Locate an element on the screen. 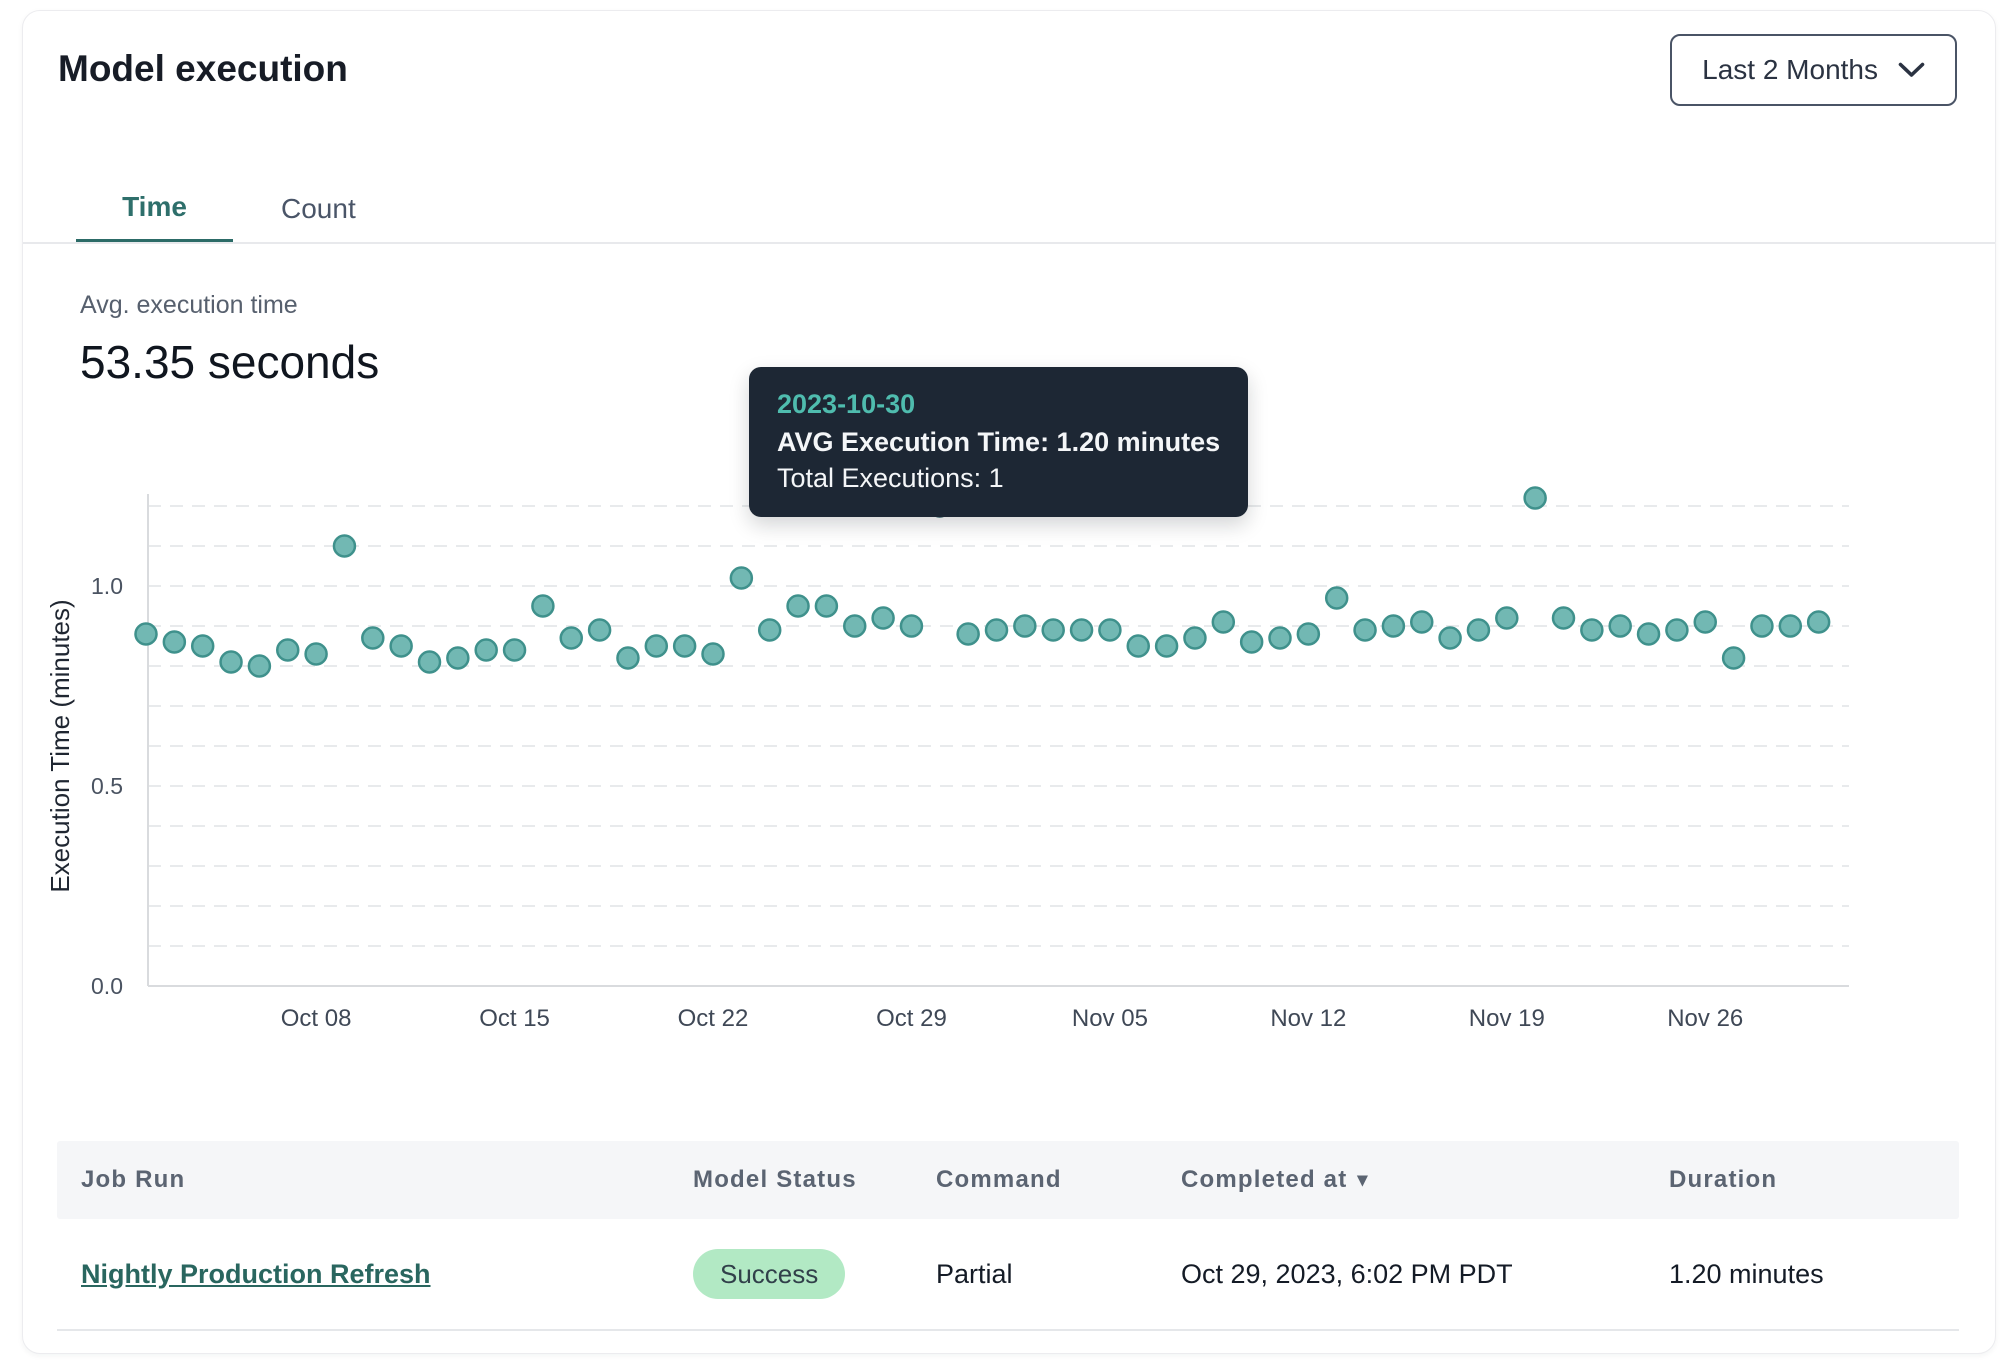 The image size is (2016, 1372). x-tick-label: Oct 22 is located at coordinates (713, 1018).